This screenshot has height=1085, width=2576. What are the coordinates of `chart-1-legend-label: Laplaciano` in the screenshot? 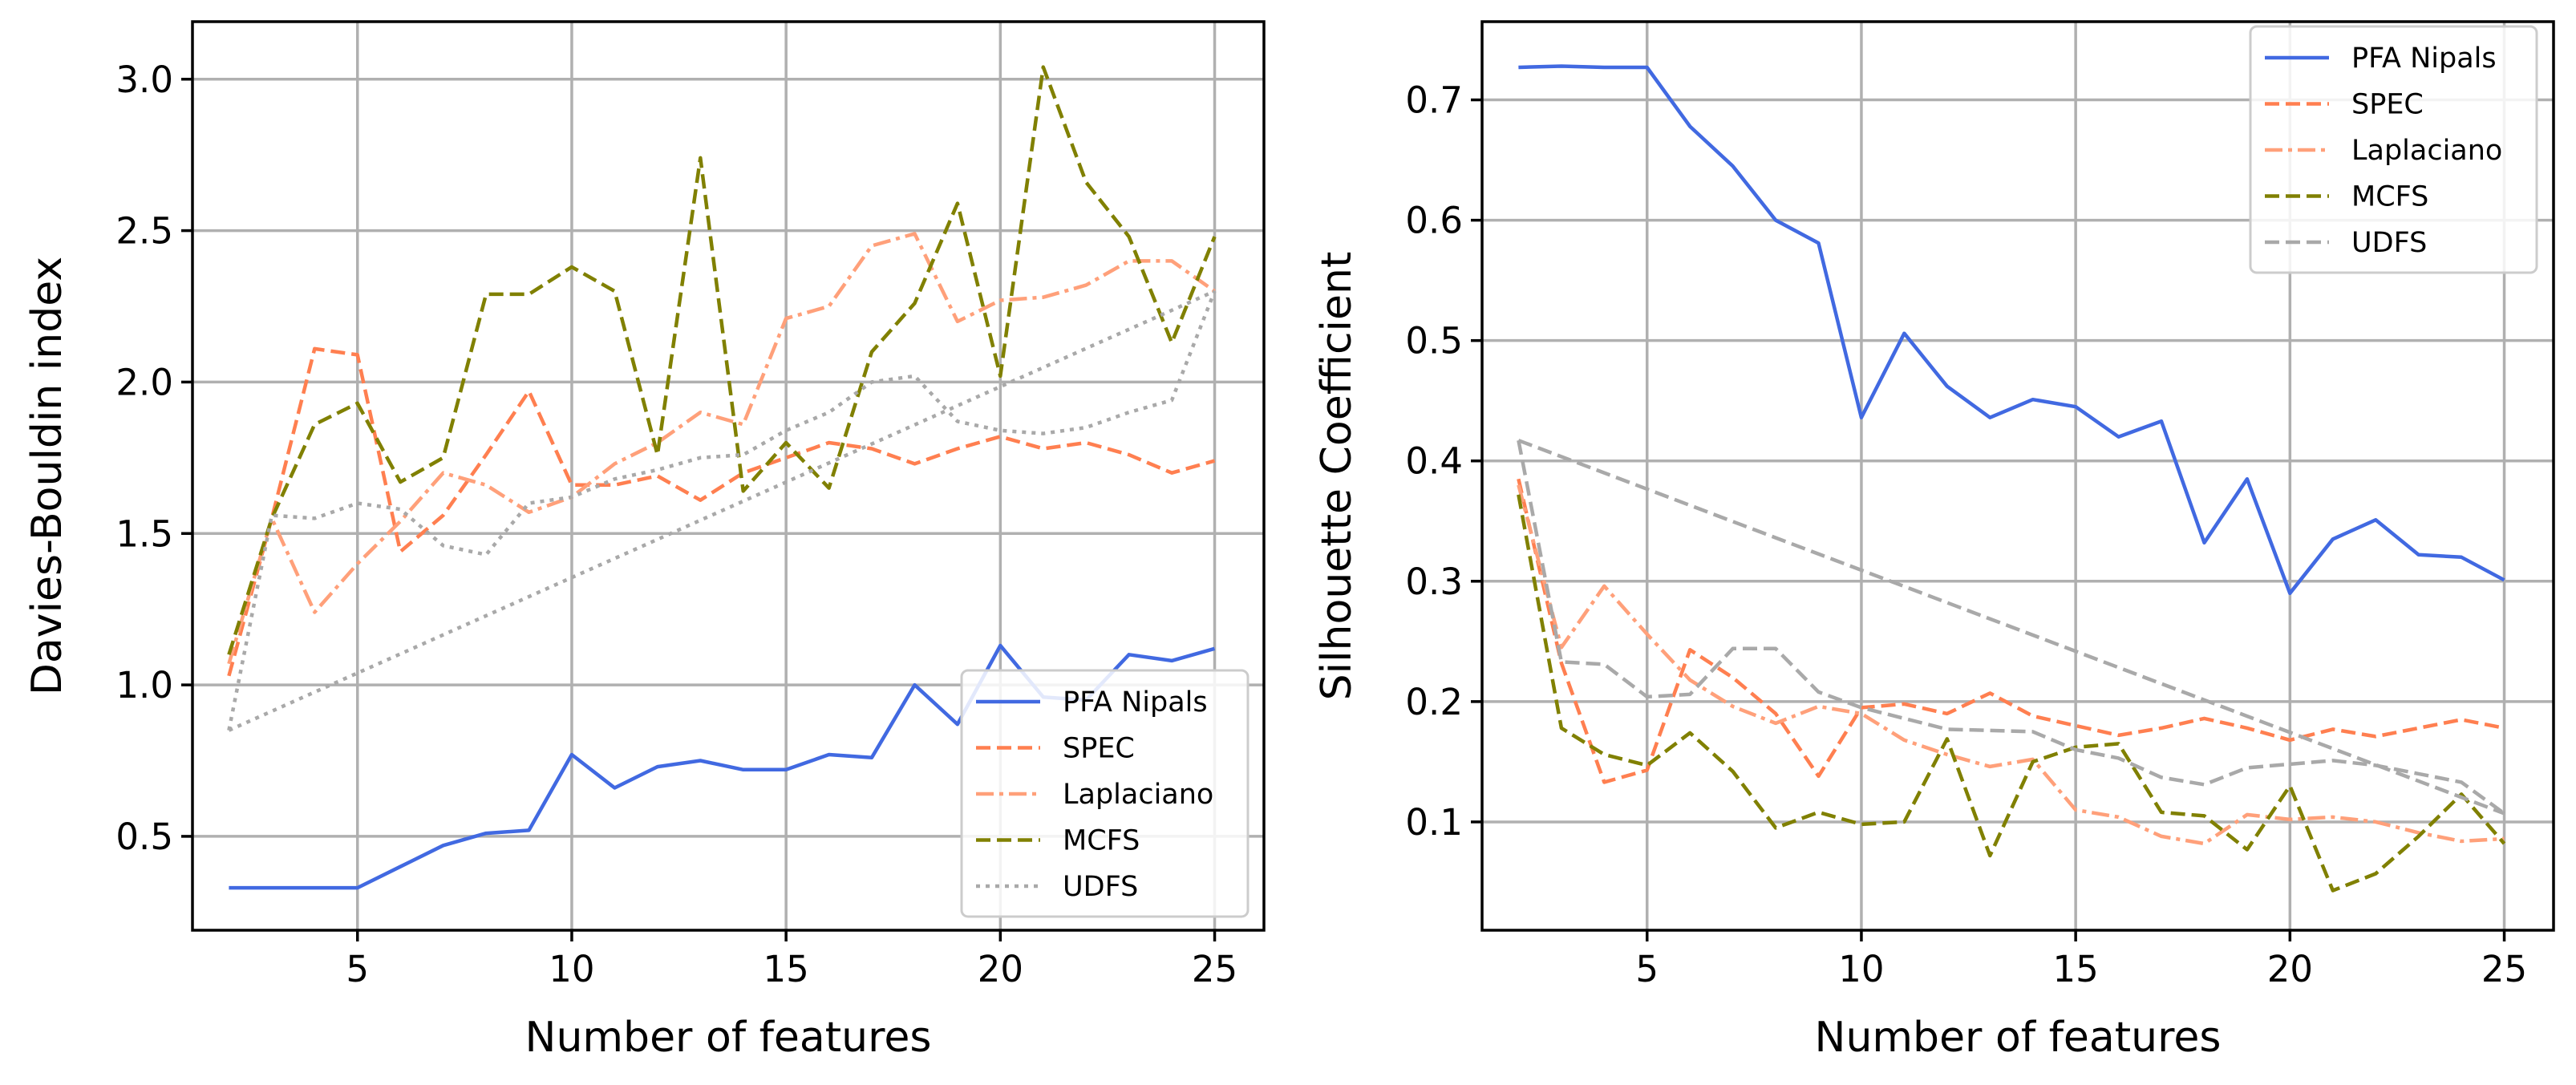 It's located at (1138, 795).